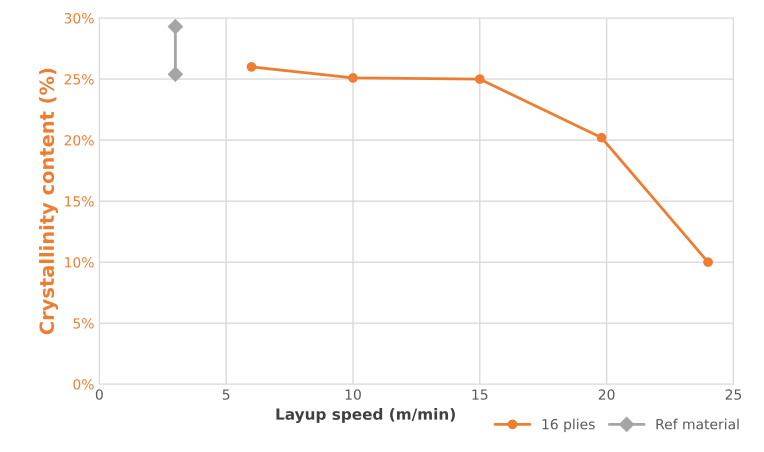  Describe the element at coordinates (365, 415) in the screenshot. I see `x-axis-title: Layup speed (m/min)` at that location.